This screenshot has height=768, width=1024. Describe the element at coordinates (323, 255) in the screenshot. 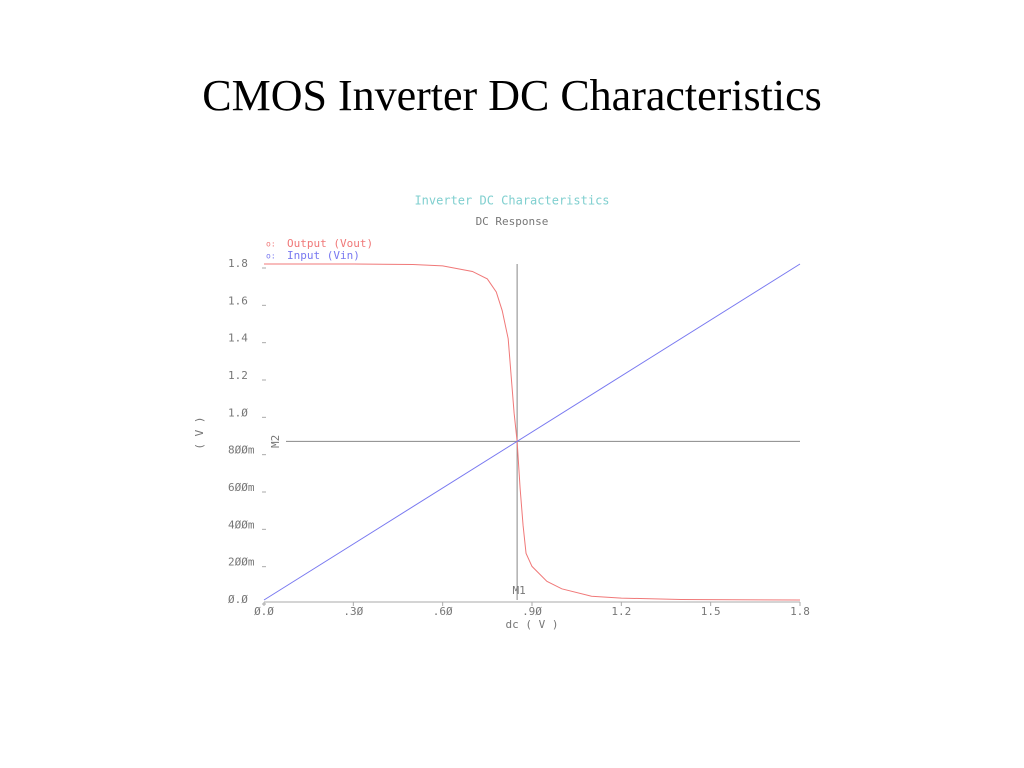

I see `legend-label: Input (Vin)` at that location.